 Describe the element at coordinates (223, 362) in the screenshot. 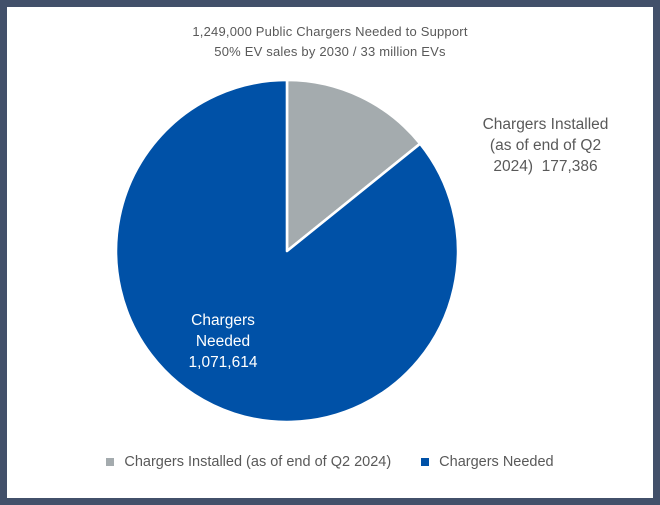

I see `needed-label-value: 1,071,614` at that location.